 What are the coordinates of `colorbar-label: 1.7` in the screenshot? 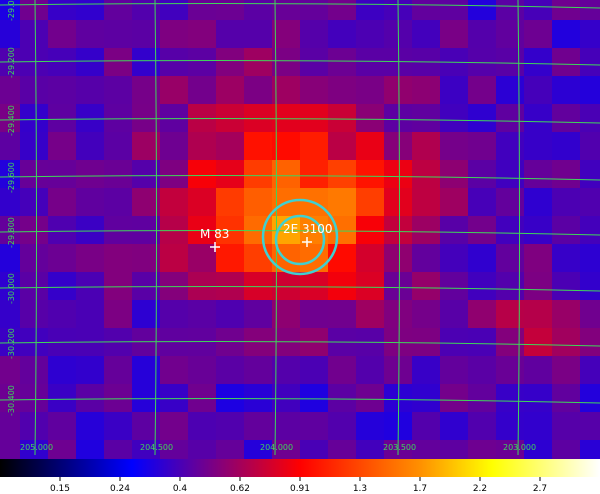 It's located at (420, 489).